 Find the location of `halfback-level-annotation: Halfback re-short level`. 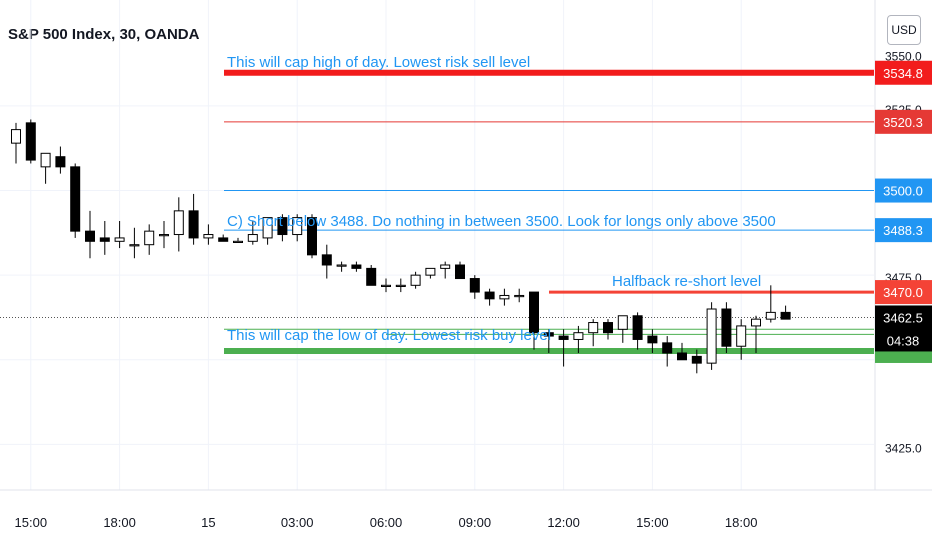

halfback-level-annotation: Halfback re-short level is located at coordinates (686, 281).